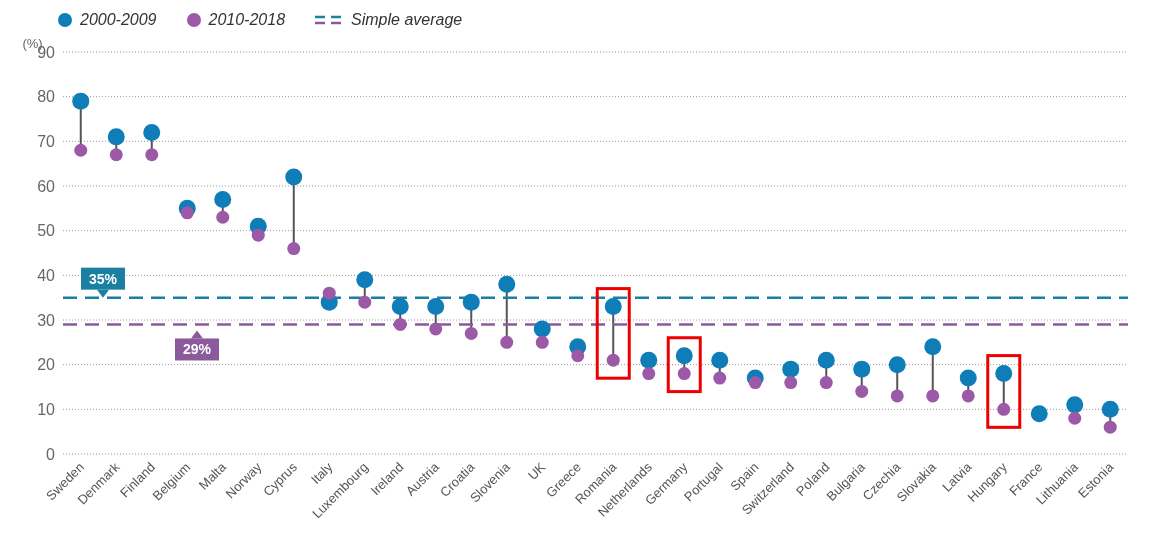 The image size is (1155, 534). What do you see at coordinates (46, 186) in the screenshot?
I see `y-tick-label: 60` at bounding box center [46, 186].